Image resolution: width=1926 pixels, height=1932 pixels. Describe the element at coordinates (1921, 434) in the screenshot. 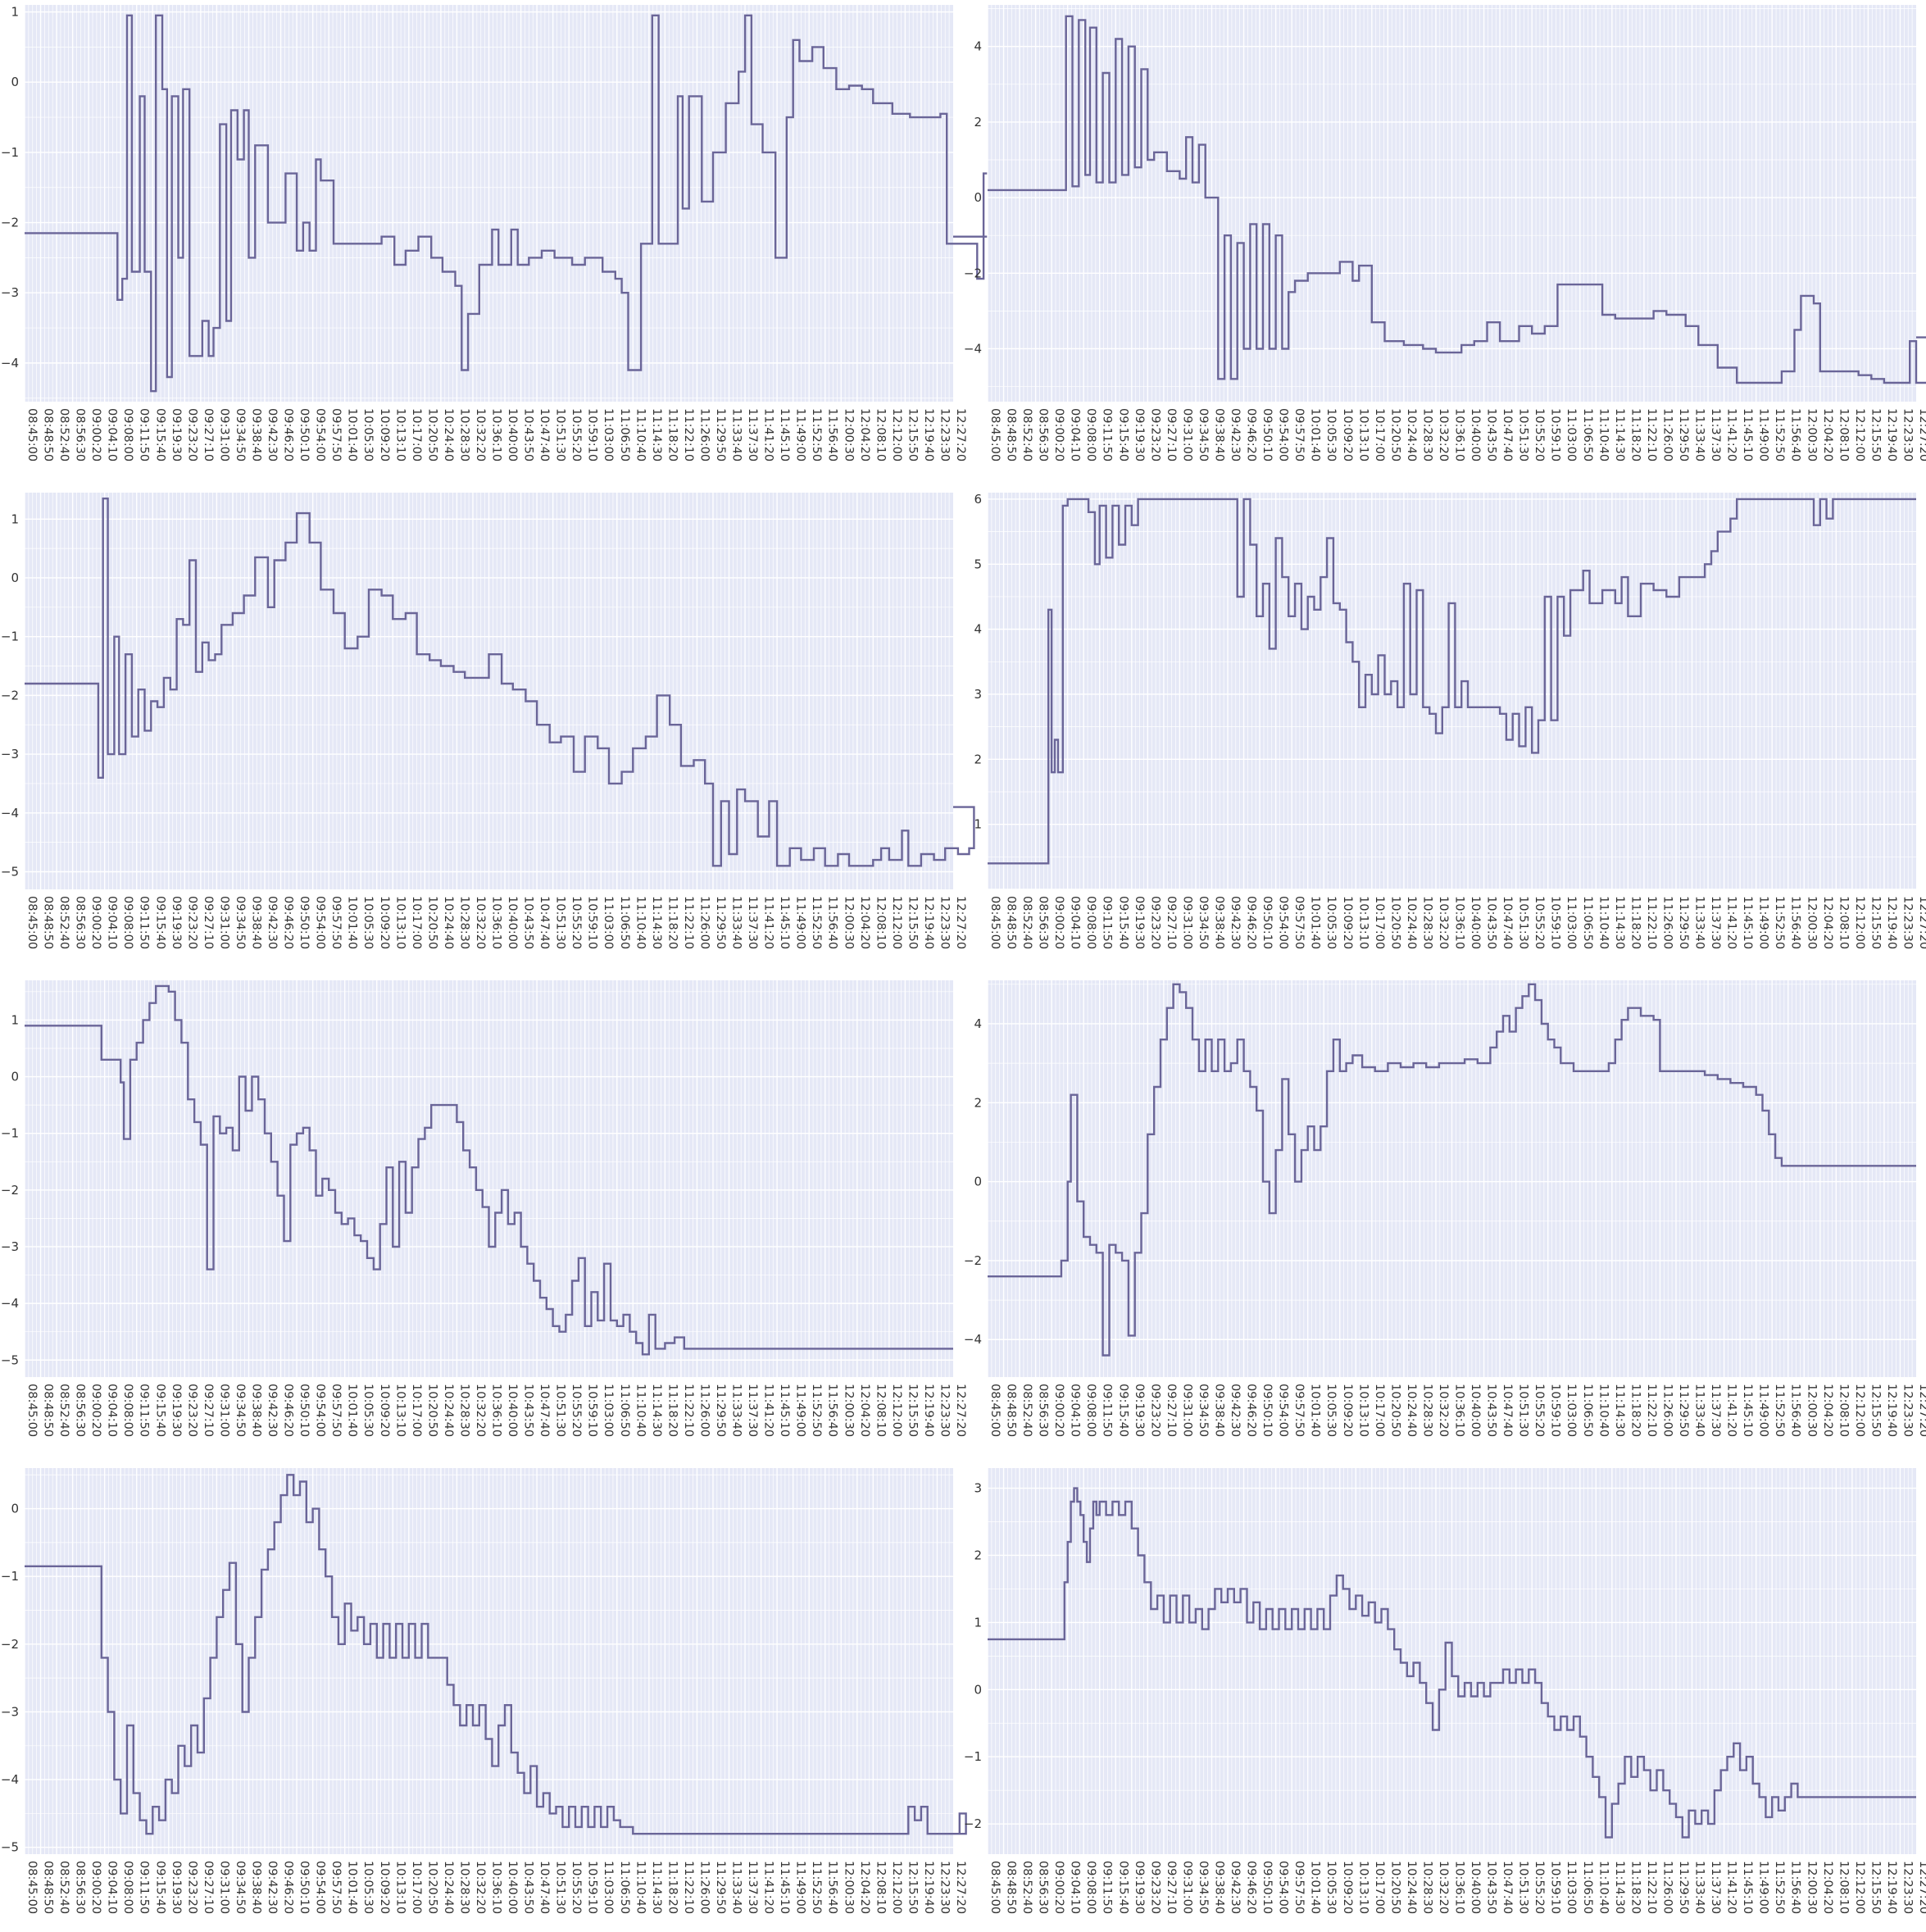

I see `x-tick-label: 12:27:20` at that location.